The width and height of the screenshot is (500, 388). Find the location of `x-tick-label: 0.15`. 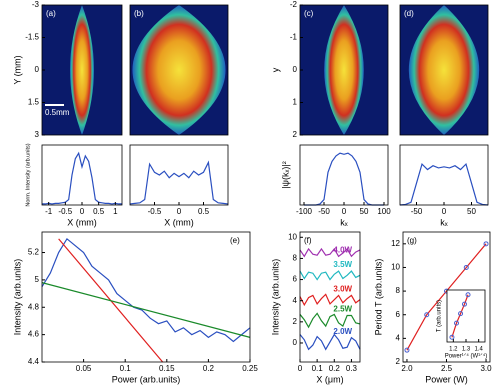

x-tick-label: 0.15 is located at coordinates (167, 368).